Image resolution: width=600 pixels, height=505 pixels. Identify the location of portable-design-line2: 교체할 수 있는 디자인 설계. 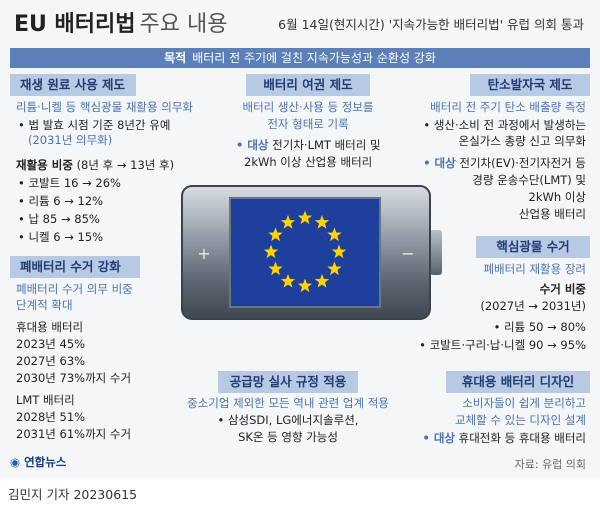
(520, 420).